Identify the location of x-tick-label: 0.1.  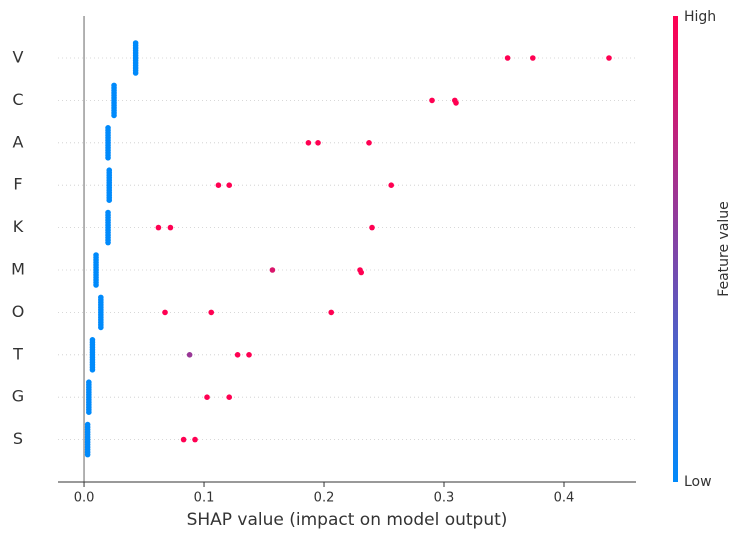
(204, 498).